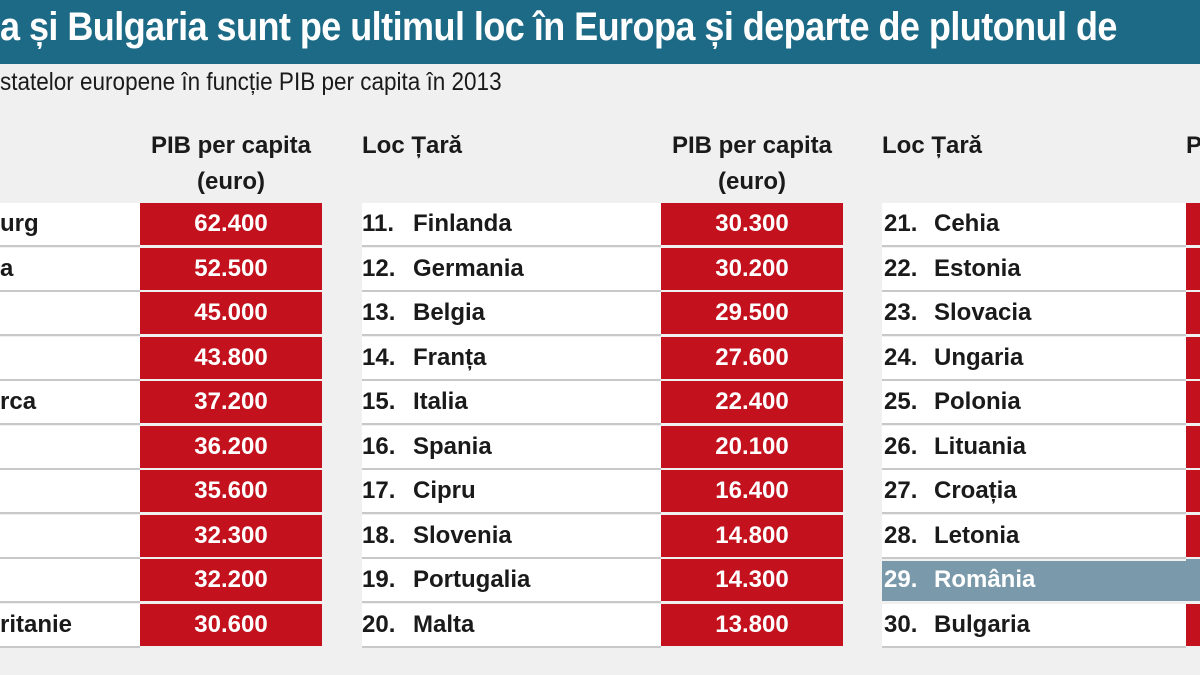 The width and height of the screenshot is (1200, 675). Describe the element at coordinates (752, 536) in the screenshot. I see `col2-value: 14.800` at that location.